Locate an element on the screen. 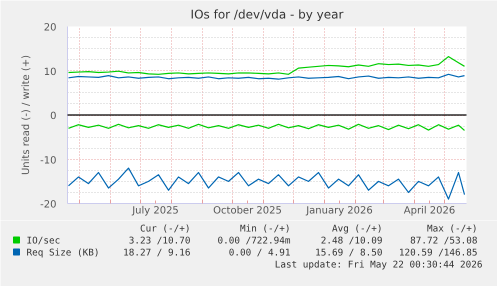  text: Max (-/+) is located at coordinates (452, 229).